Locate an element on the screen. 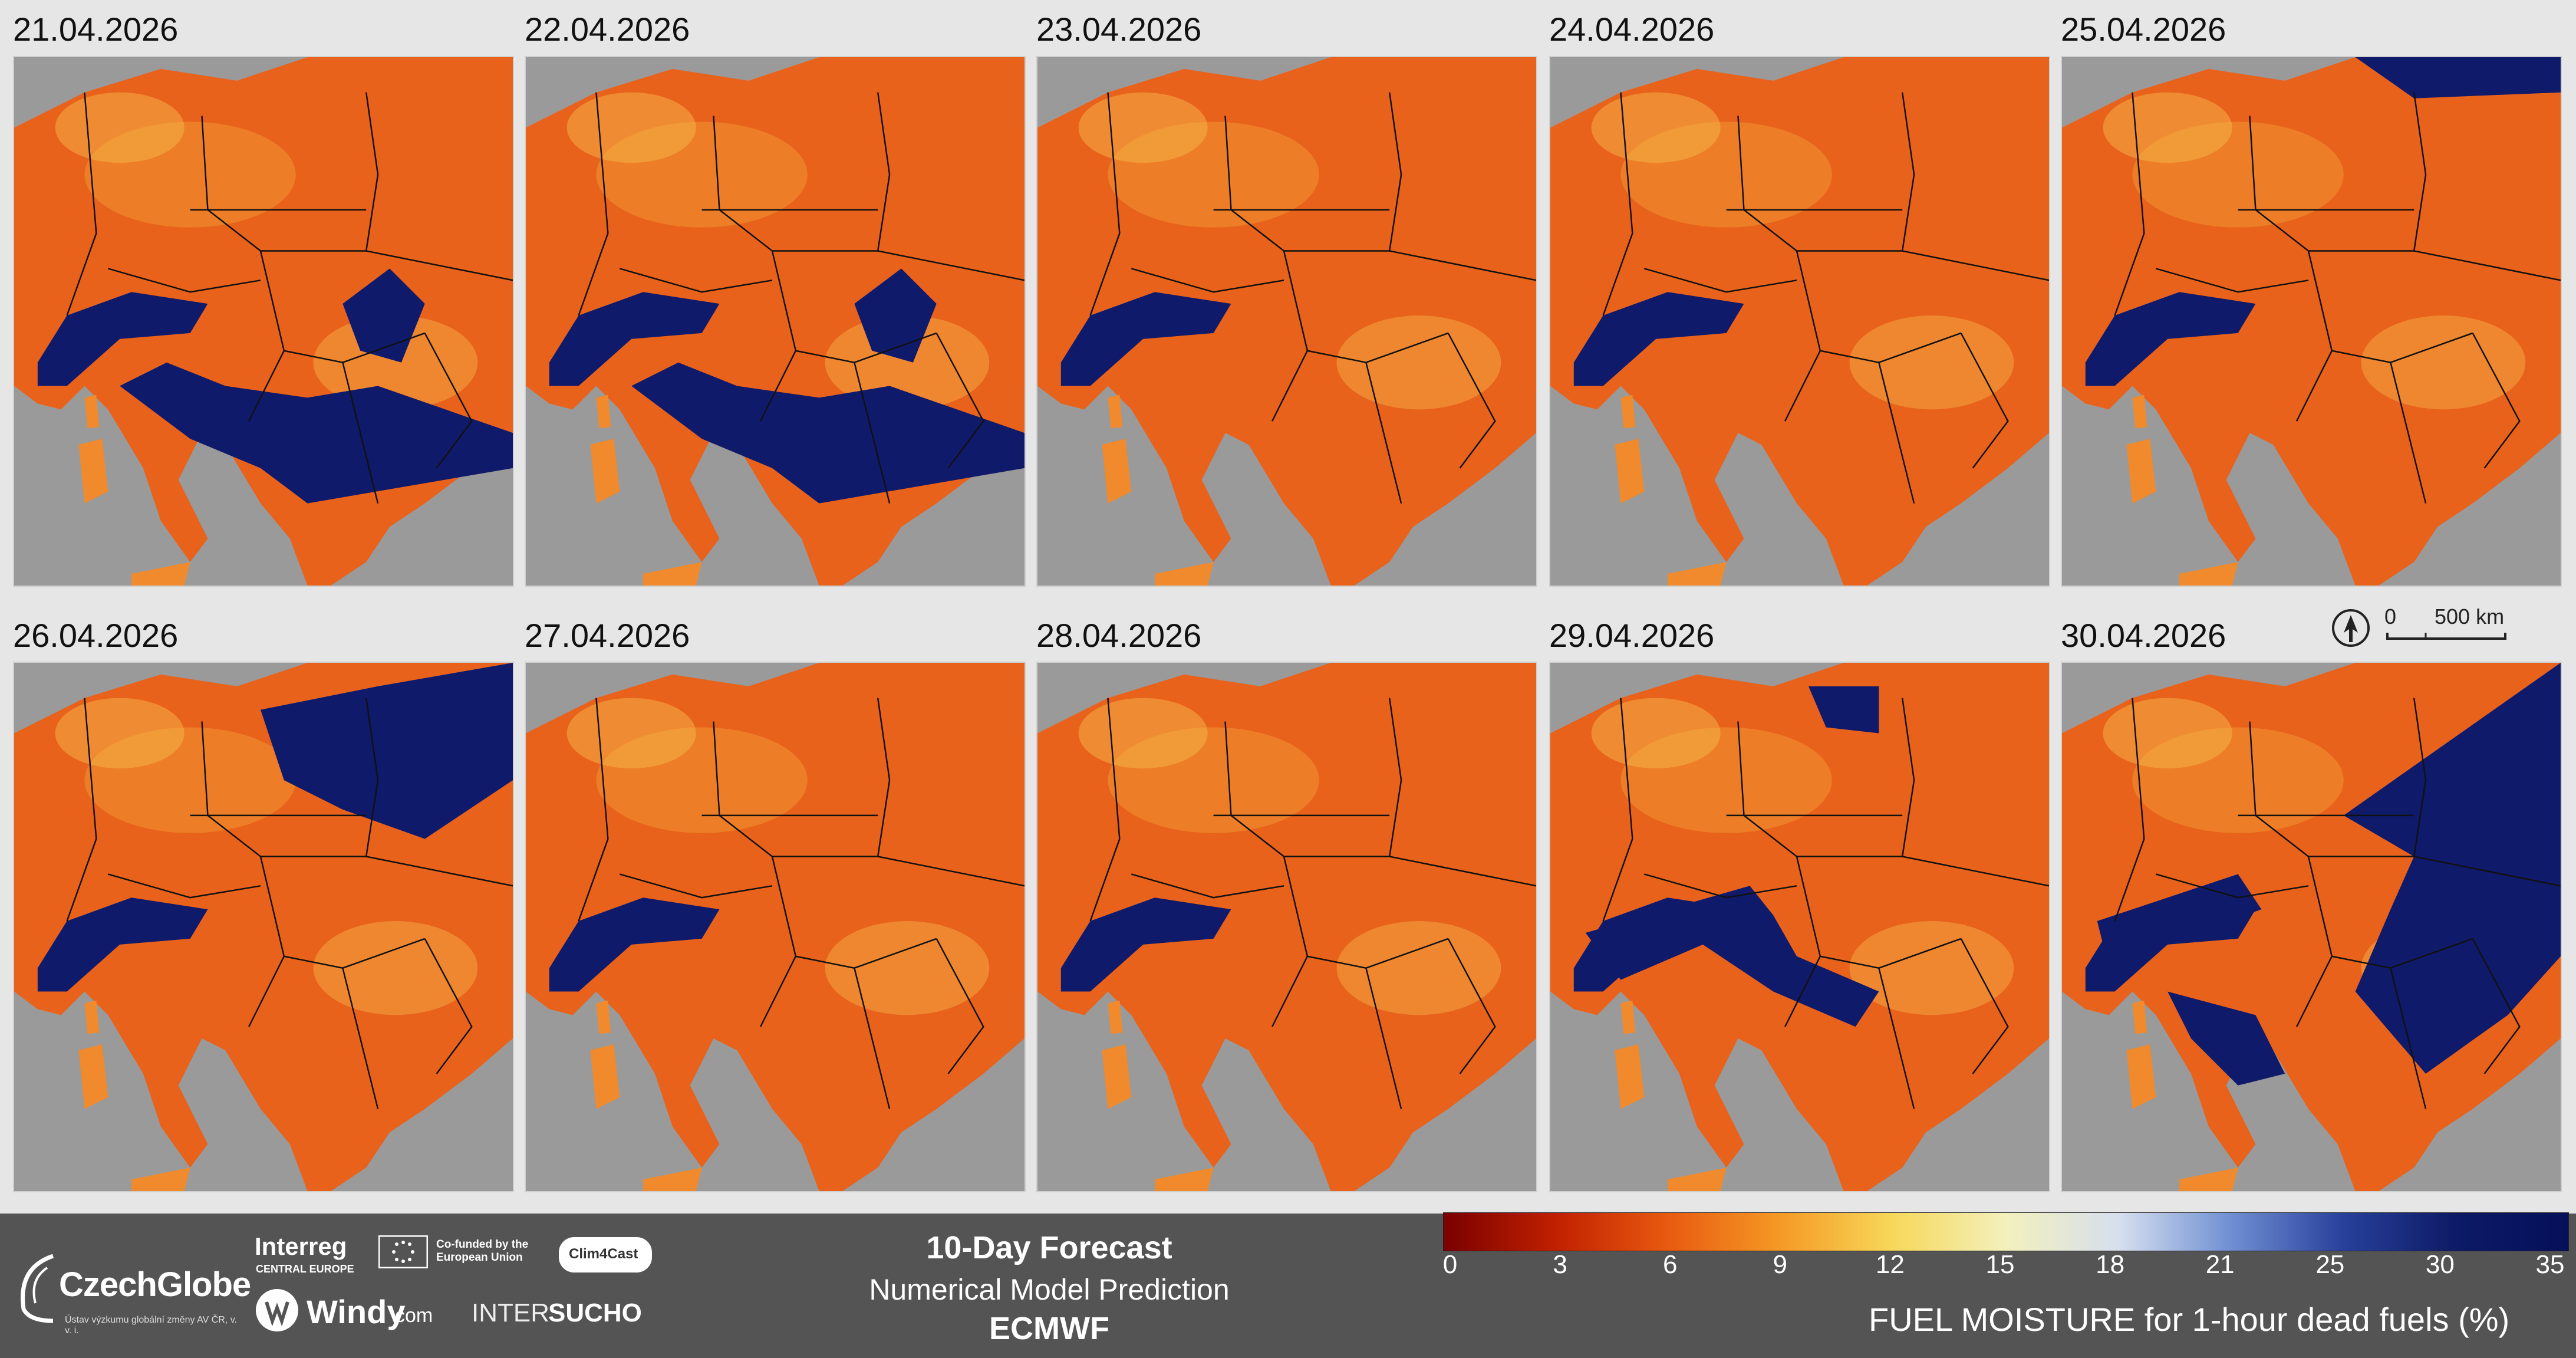 This screenshot has height=1358, width=2576. eu-cofunded-text: Co-funded by the European Union is located at coordinates (482, 1251).